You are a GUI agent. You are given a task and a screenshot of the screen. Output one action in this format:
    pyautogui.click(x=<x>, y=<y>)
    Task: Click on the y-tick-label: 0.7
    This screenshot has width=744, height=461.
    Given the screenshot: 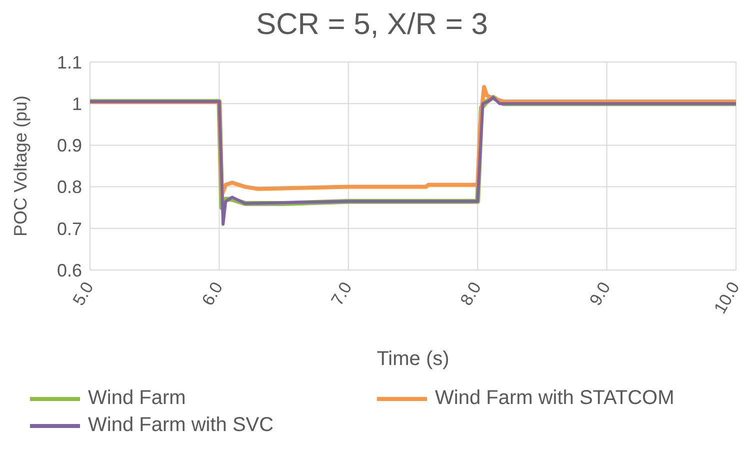 What is the action you would take?
    pyautogui.click(x=69, y=228)
    